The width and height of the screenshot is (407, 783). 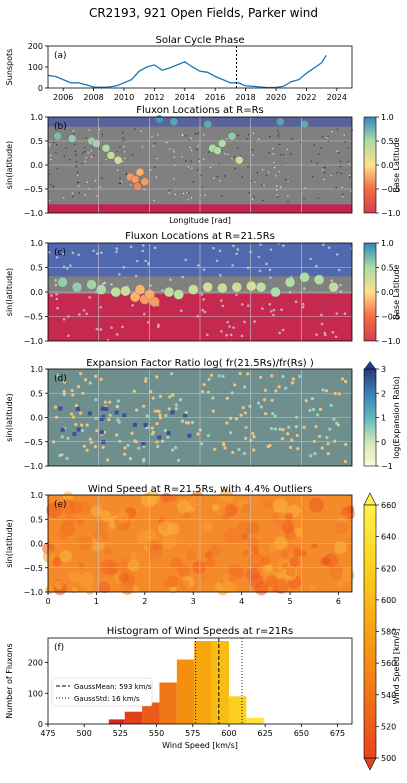 I want to click on histogram-bar, so click(x=116, y=721).